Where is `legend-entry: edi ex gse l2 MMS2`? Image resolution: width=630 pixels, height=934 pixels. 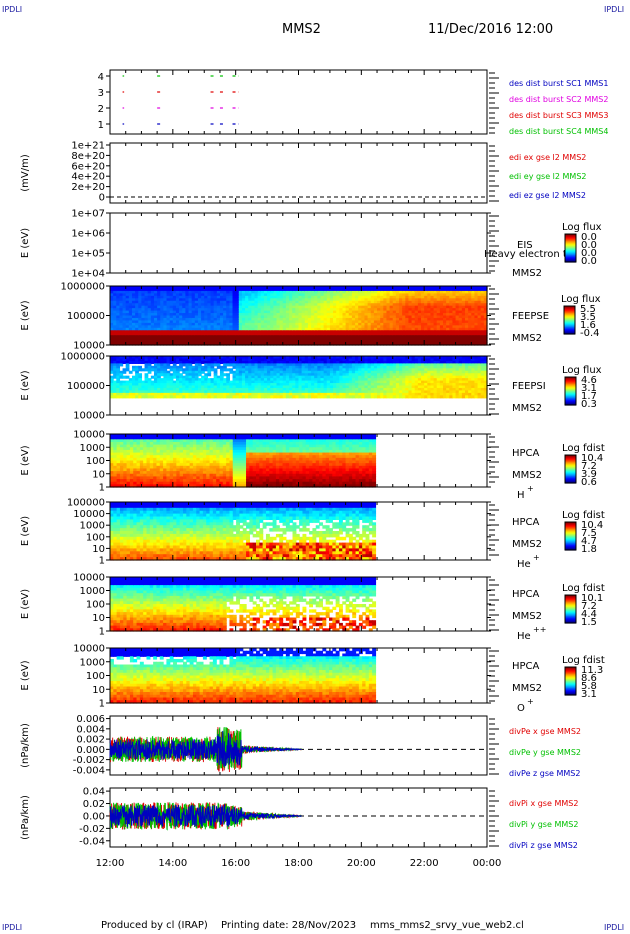 legend-entry: edi ex gse l2 MMS2 is located at coordinates (547, 157).